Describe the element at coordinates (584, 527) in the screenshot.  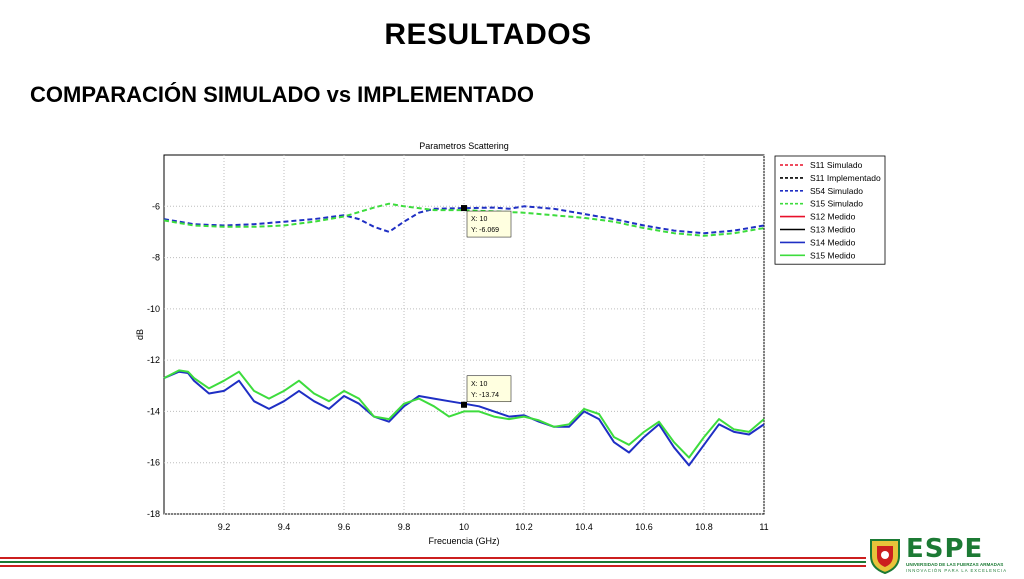
I see `x-tick-label: 10.4` at that location.